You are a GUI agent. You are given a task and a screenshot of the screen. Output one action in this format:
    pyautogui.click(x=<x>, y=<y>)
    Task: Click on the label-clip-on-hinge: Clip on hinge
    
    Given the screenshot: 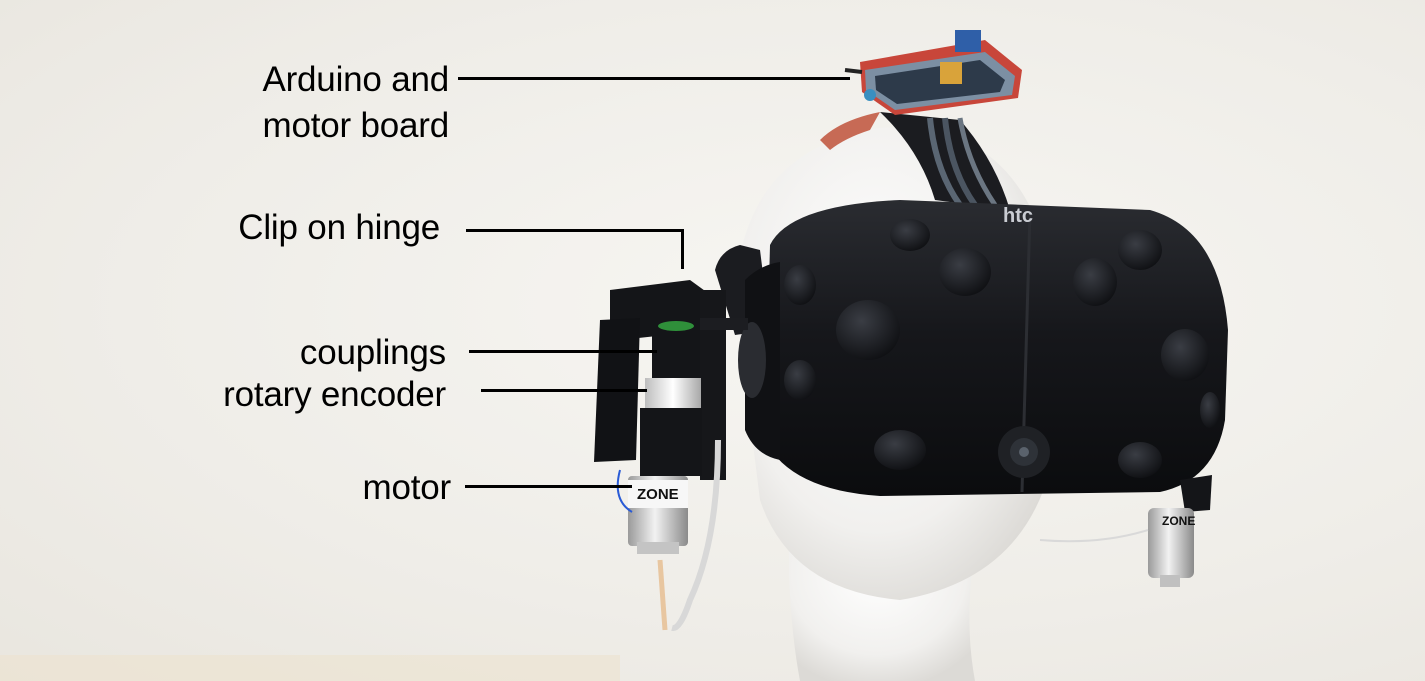 What is the action you would take?
    pyautogui.click(x=339, y=227)
    